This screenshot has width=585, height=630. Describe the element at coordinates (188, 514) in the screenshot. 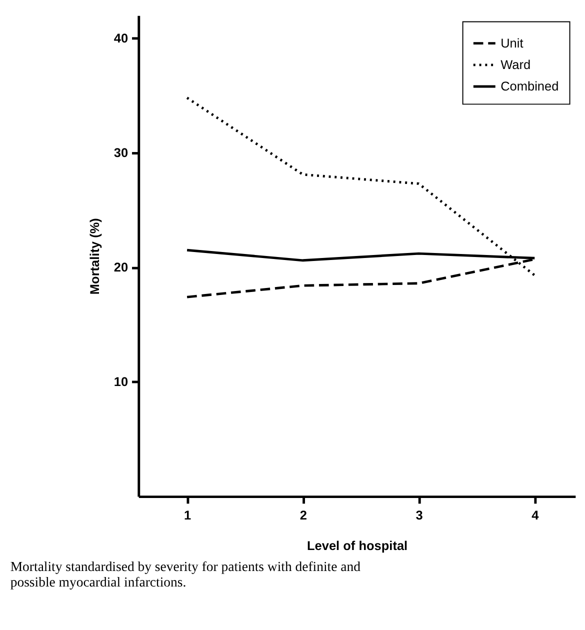

I see `x-tick-label: 1` at that location.